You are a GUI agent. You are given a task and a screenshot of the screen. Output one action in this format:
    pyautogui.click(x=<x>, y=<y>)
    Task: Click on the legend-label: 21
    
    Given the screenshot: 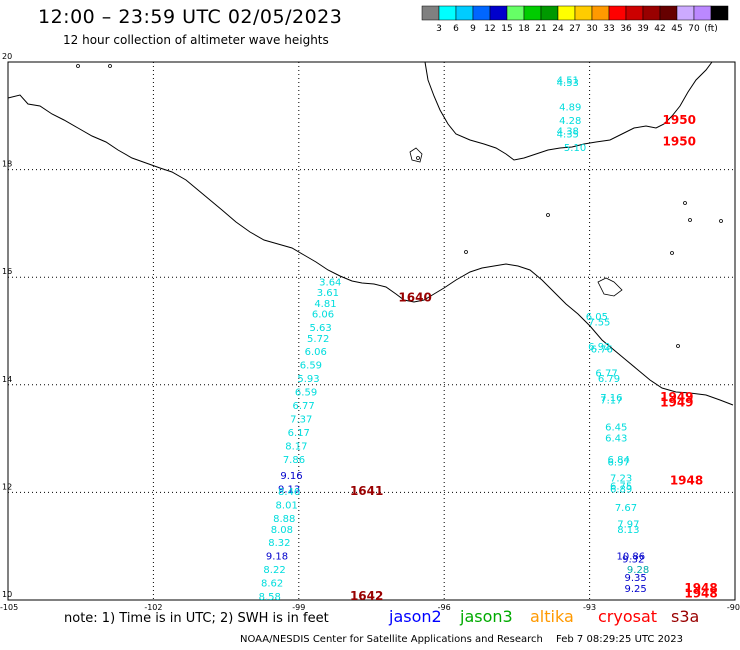 What is the action you would take?
    pyautogui.click(x=540, y=29)
    